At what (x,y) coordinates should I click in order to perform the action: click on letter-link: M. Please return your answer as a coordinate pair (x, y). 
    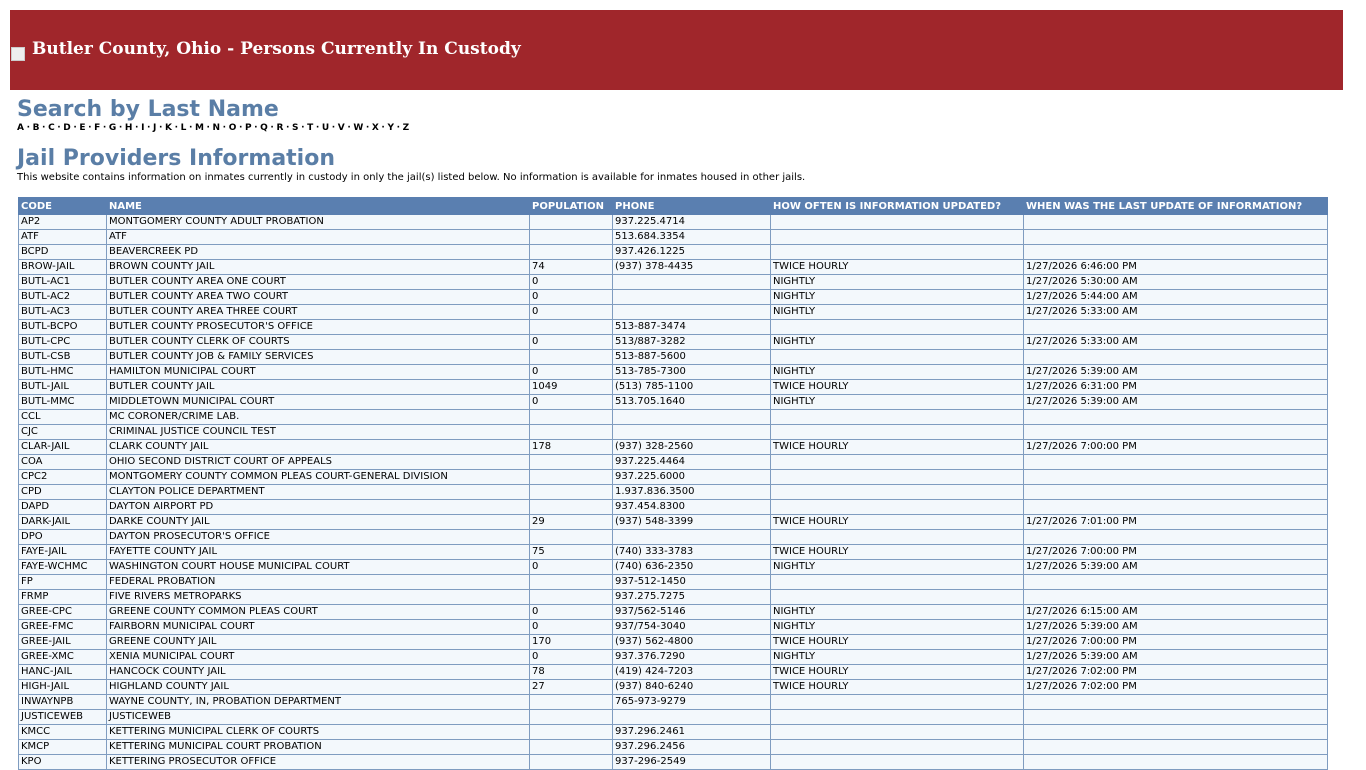
    Looking at the image, I should click on (195, 128).